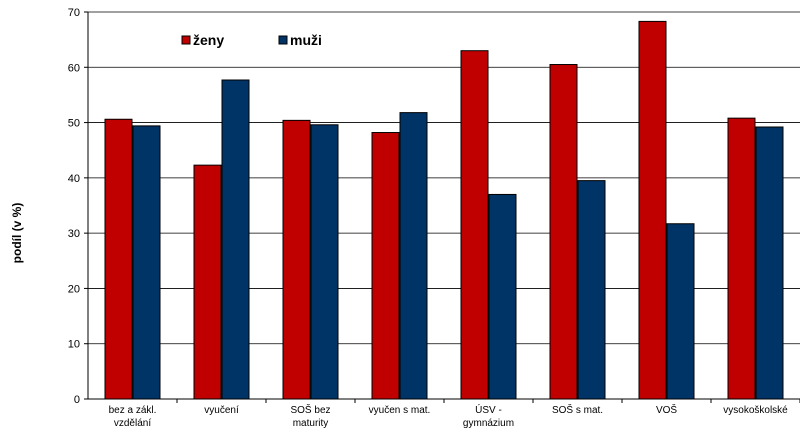 The image size is (800, 437). I want to click on y-tick-label: 20, so click(74, 289).